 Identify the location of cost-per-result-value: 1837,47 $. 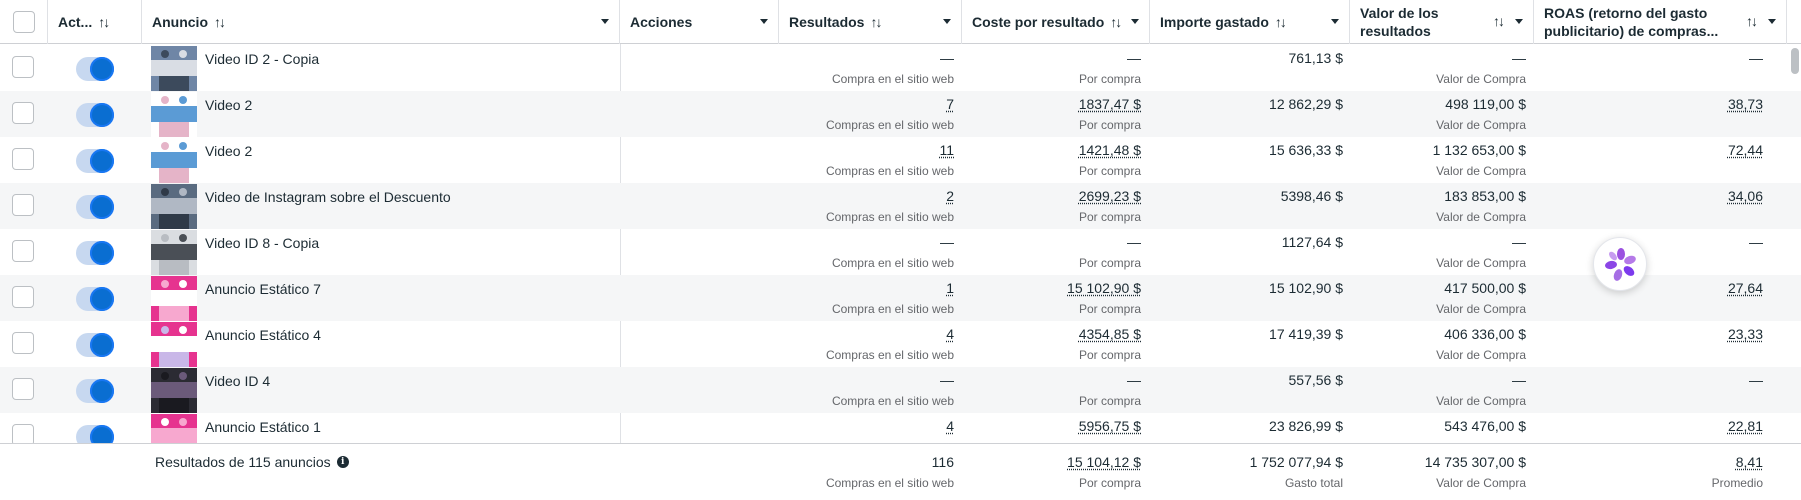
(1109, 104).